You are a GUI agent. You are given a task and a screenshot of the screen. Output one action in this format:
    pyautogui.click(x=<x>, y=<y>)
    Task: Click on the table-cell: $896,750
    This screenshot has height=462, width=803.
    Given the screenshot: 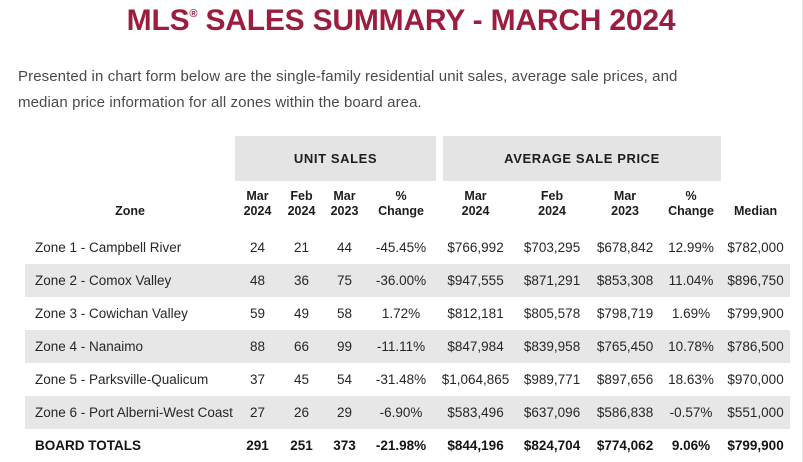 What is the action you would take?
    pyautogui.click(x=756, y=280)
    